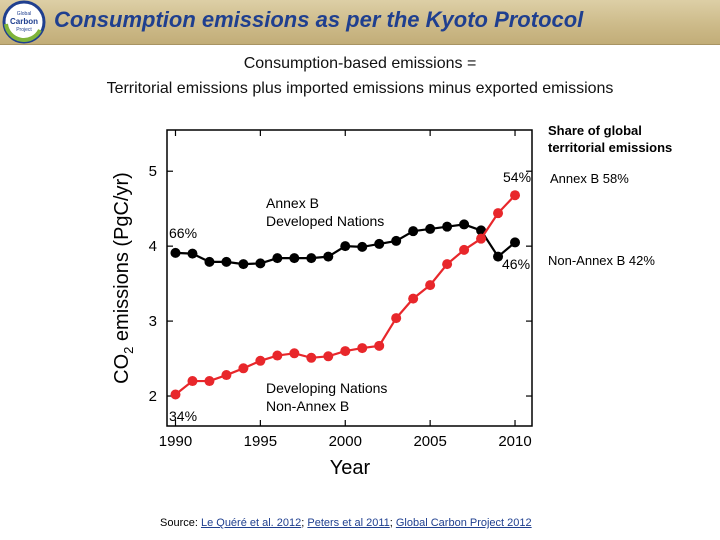  I want to click on share-annex-b: Annex B 58%, so click(589, 178).